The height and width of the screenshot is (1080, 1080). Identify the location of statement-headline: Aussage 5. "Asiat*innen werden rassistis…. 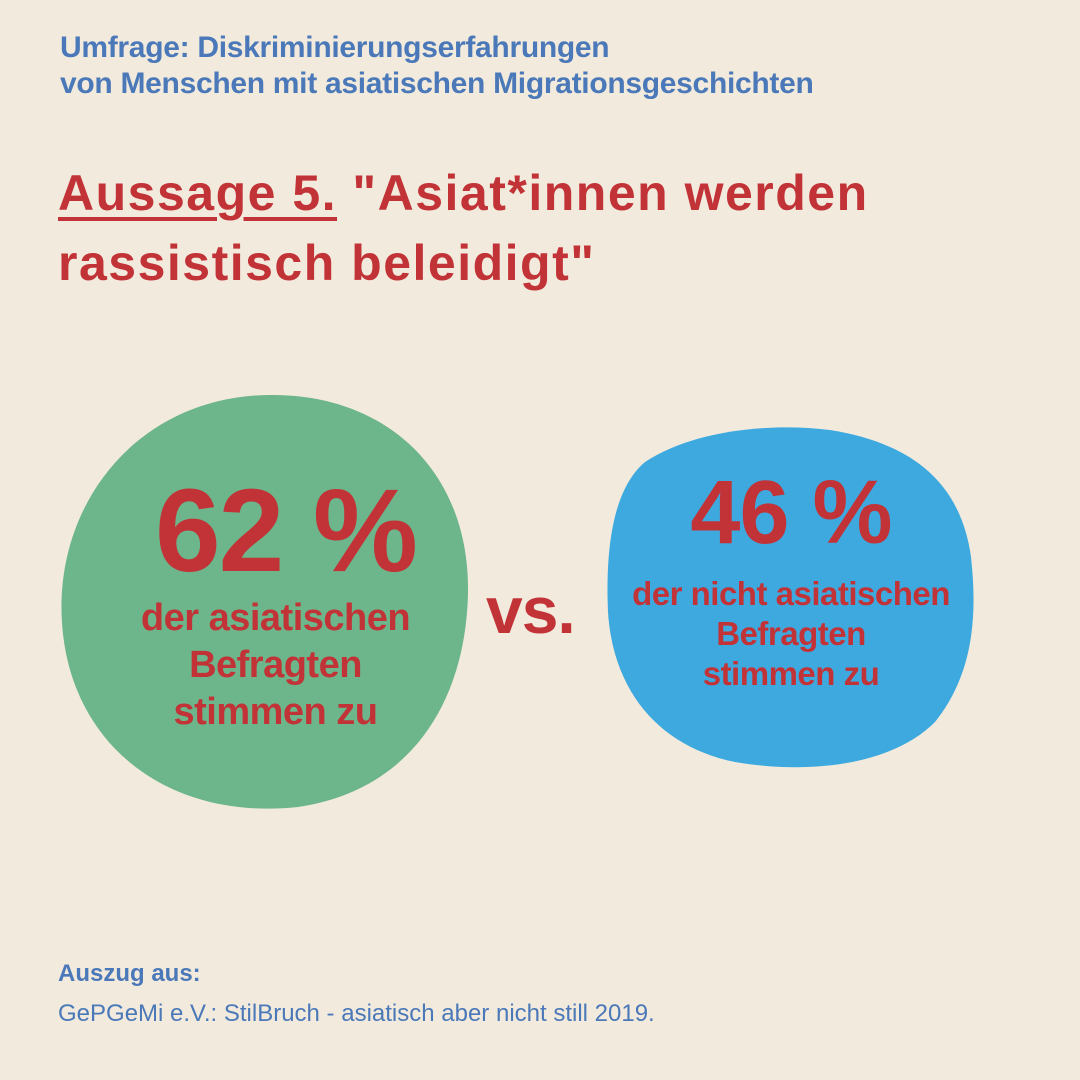
(538, 228).